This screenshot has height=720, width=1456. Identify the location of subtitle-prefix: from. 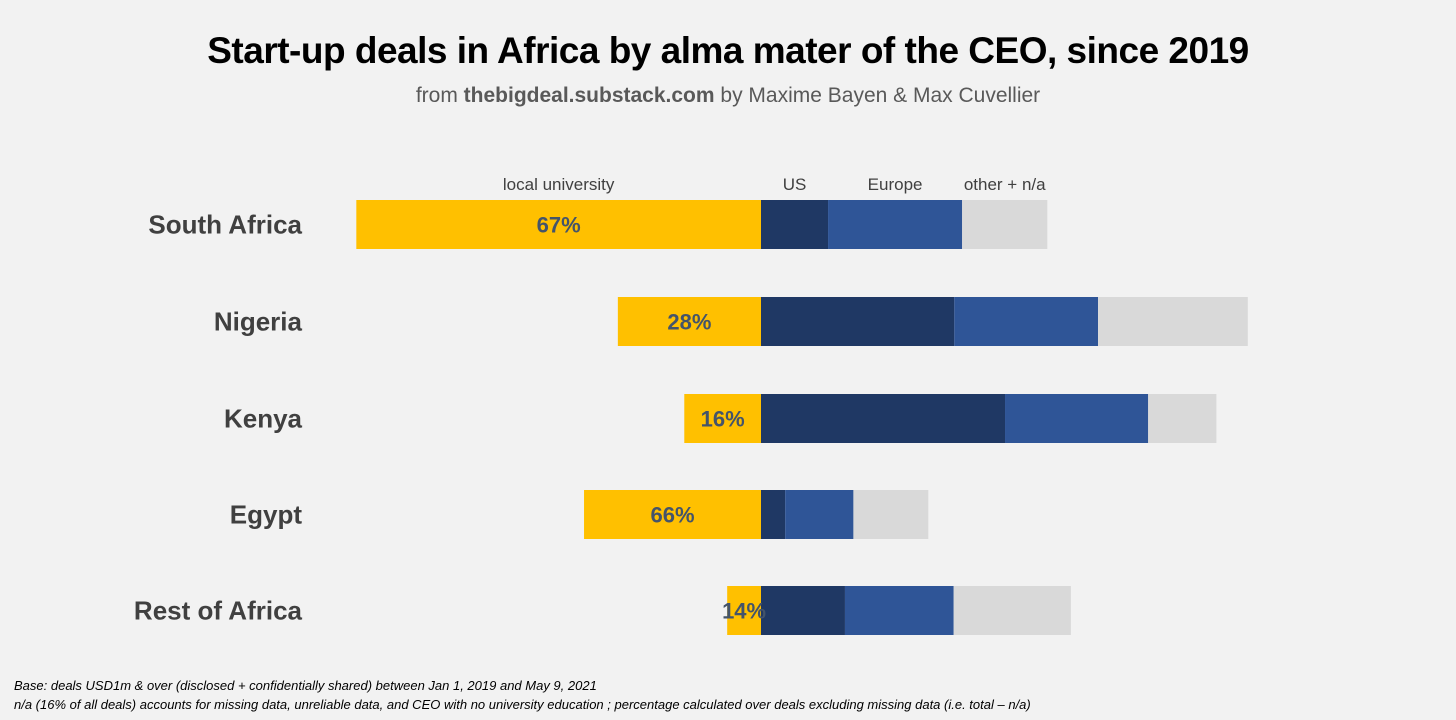
(439, 95).